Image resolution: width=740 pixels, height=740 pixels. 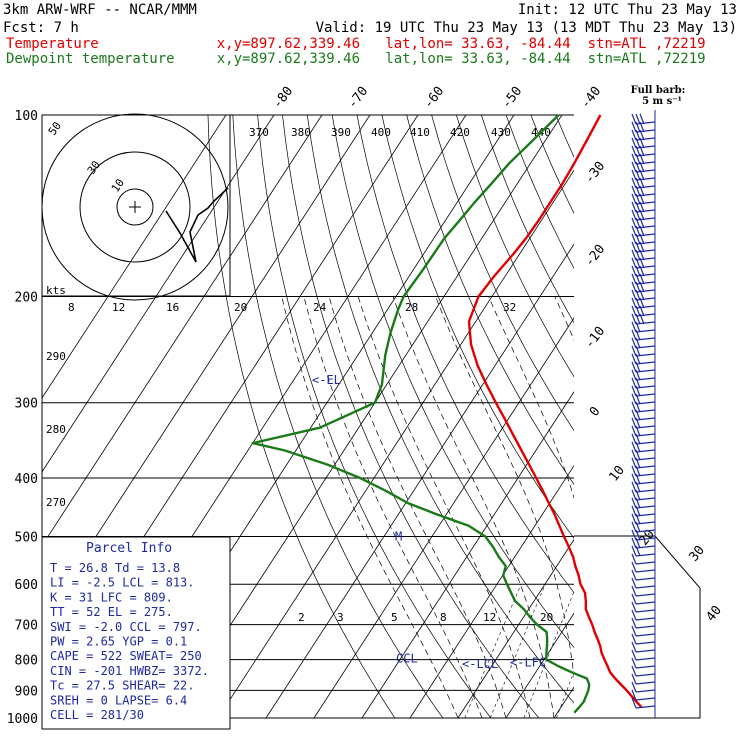 I want to click on annotation-label: CCL, so click(x=407, y=659).